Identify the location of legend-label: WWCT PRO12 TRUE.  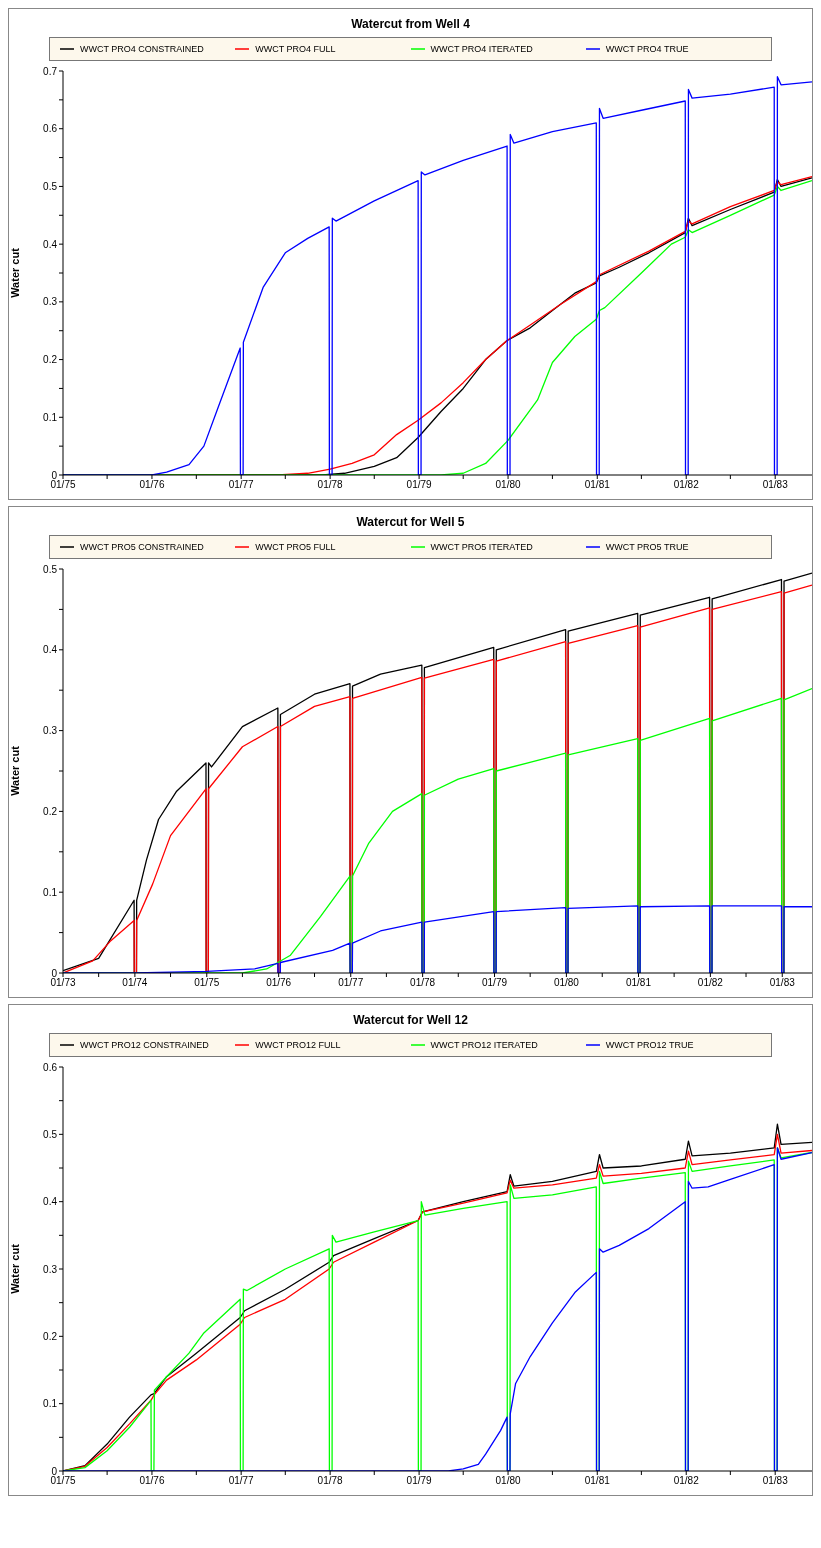
(649, 1045).